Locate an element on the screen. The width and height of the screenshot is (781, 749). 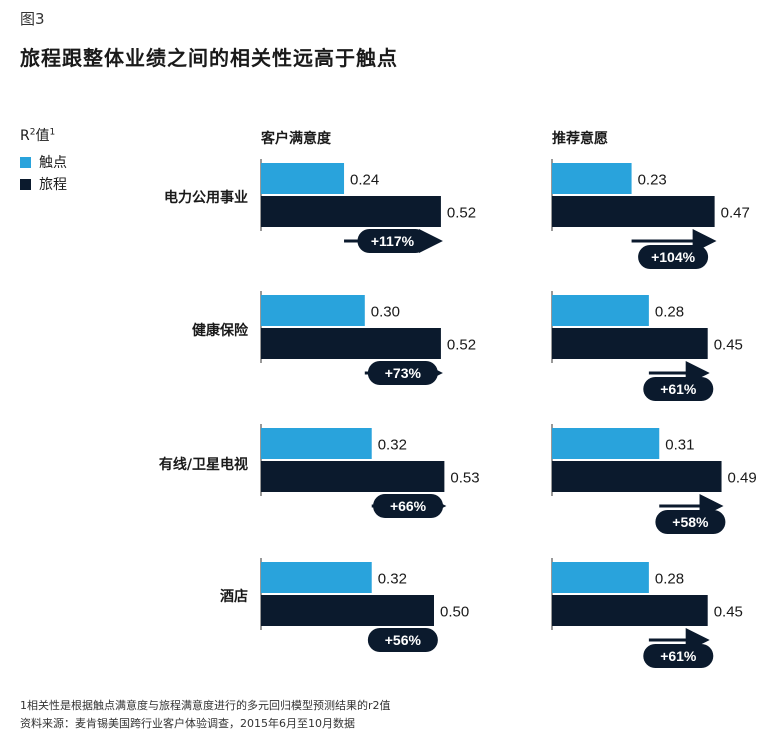
panel0-row3-change-label: +56% is located at coordinates (403, 640).